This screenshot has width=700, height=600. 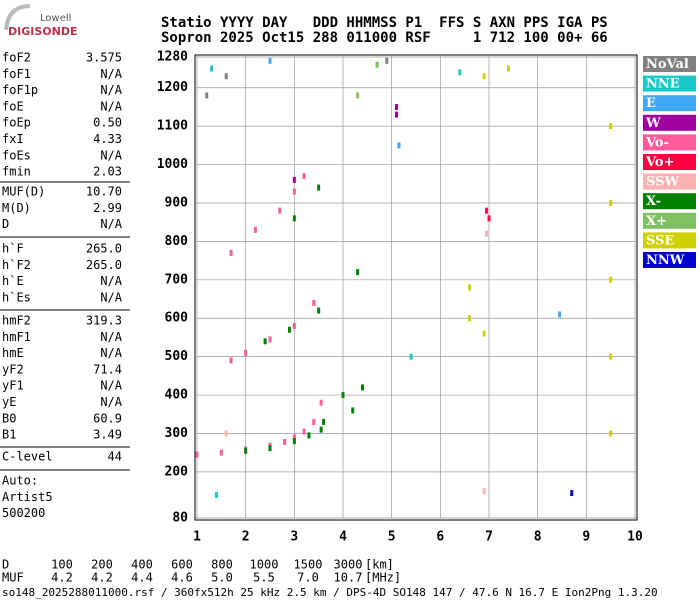 I want to click on logo-bottom: DIGISONDE, so click(x=42, y=31).